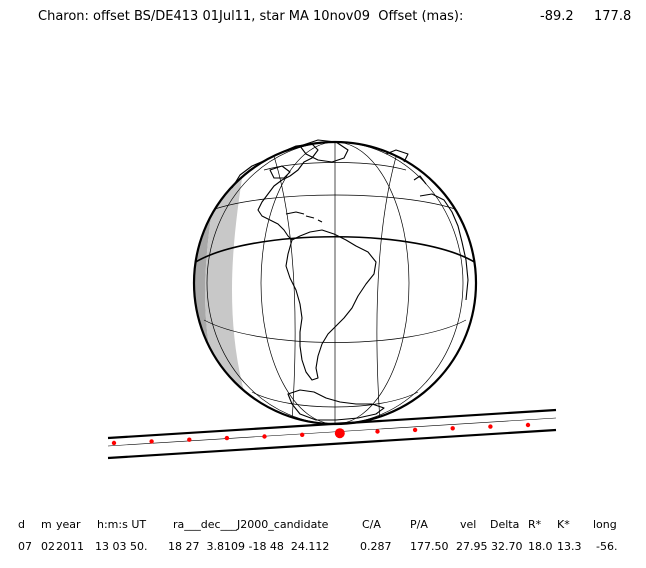 The width and height of the screenshot is (646, 568). What do you see at coordinates (444, 247) in the screenshot?
I see `africa-coast` at bounding box center [444, 247].